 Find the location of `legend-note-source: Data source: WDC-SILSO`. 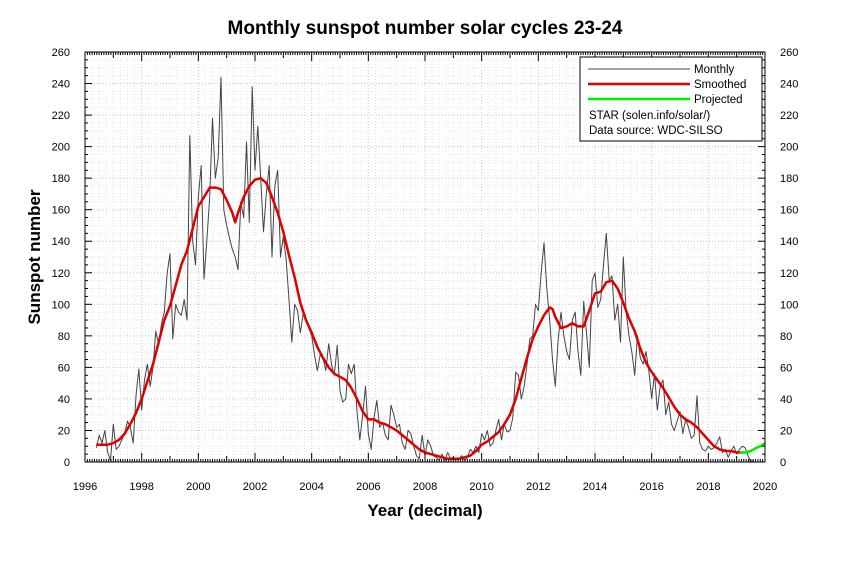

legend-note-source: Data source: WDC-SILSO is located at coordinates (656, 131).